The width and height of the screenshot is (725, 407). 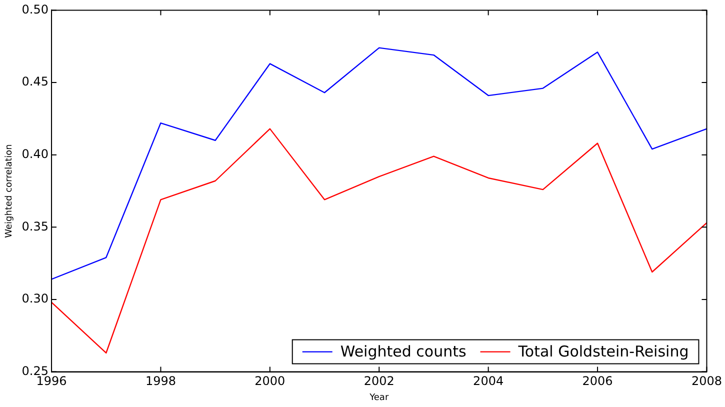 What do you see at coordinates (35, 9) in the screenshot?
I see `y-tick-label: 0.50` at bounding box center [35, 9].